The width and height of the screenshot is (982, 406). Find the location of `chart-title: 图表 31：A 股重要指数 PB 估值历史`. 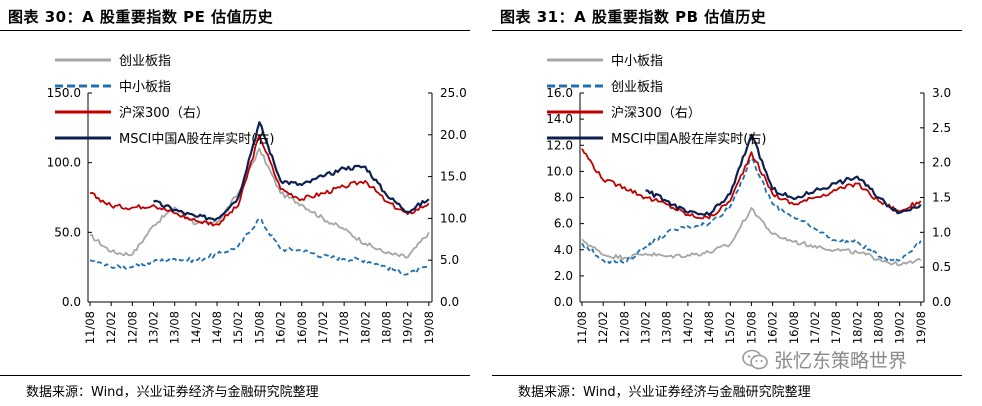

chart-title: 图表 31：A 股重要指数 PB 估值历史 is located at coordinates (633, 17).